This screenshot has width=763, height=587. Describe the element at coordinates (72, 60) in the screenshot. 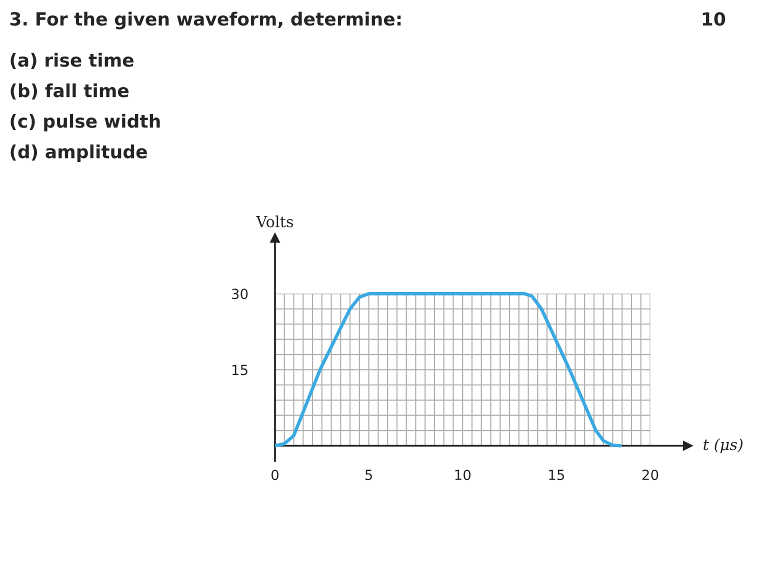

I see `text: (a) rise time` at that location.